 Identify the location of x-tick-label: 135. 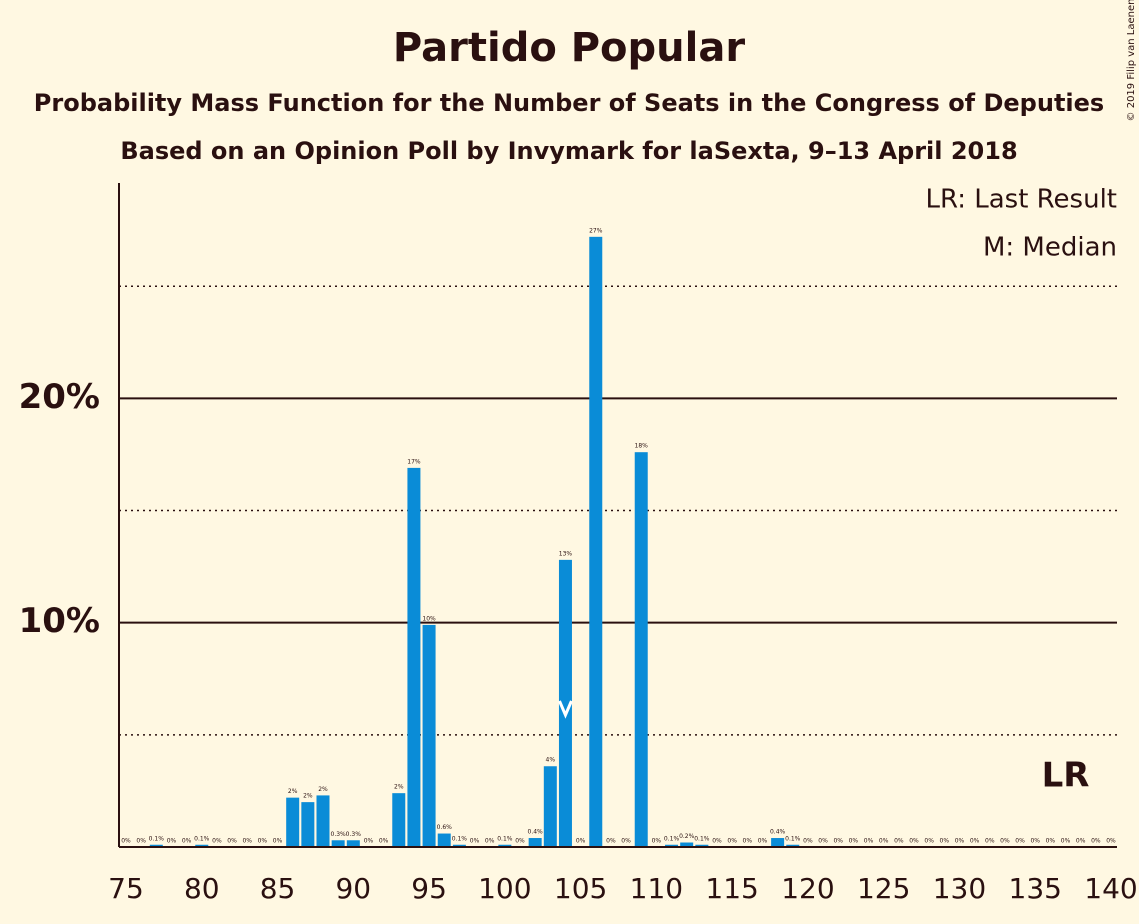
(1035, 888).